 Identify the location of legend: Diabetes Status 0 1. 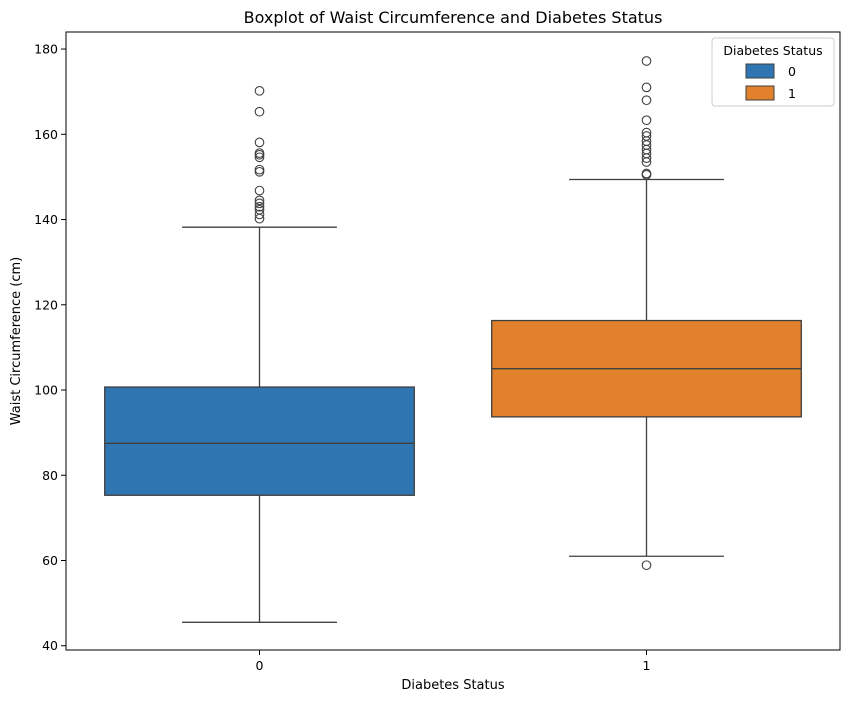
(773, 72).